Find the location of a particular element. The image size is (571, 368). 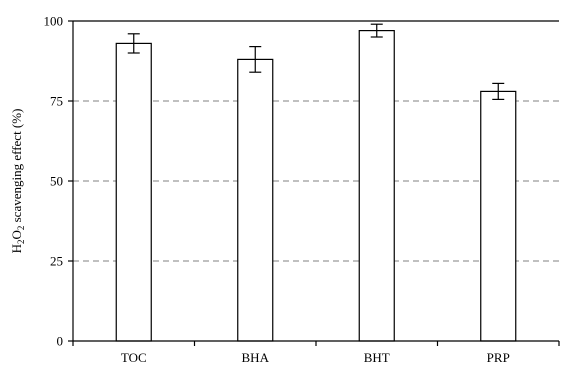

error-bar-bha is located at coordinates (255, 59).